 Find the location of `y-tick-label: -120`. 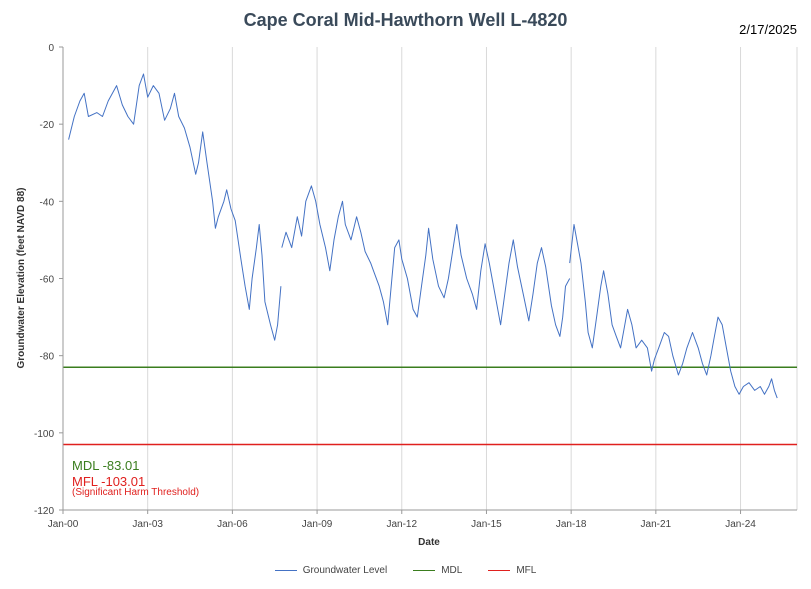

y-tick-label: -120 is located at coordinates (44, 511).